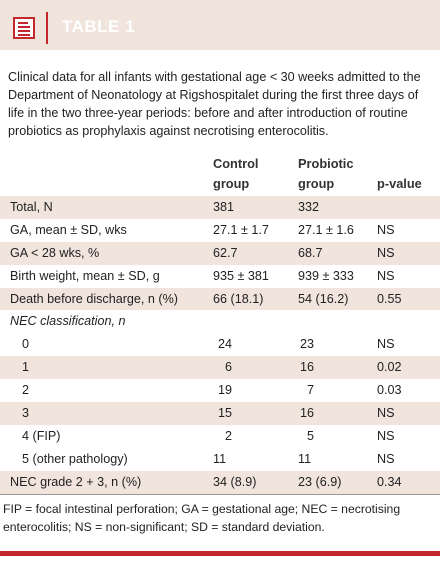 The image size is (440, 567). Describe the element at coordinates (305, 458) in the screenshot. I see `cell-probiotic: 11` at that location.